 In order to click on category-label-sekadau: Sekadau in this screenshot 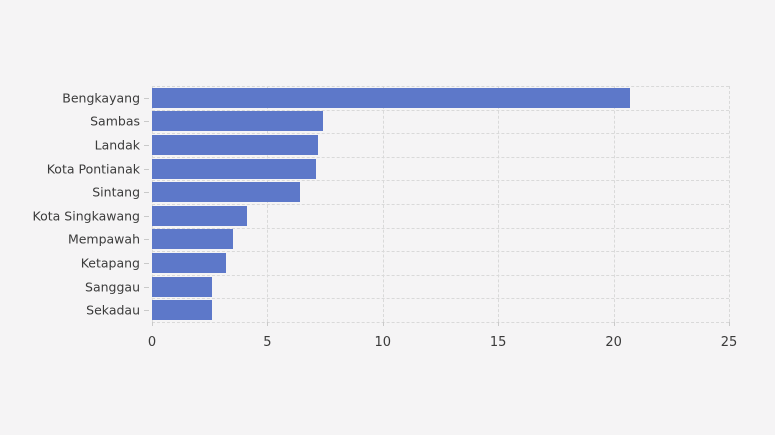, I will do `click(113, 310)`.